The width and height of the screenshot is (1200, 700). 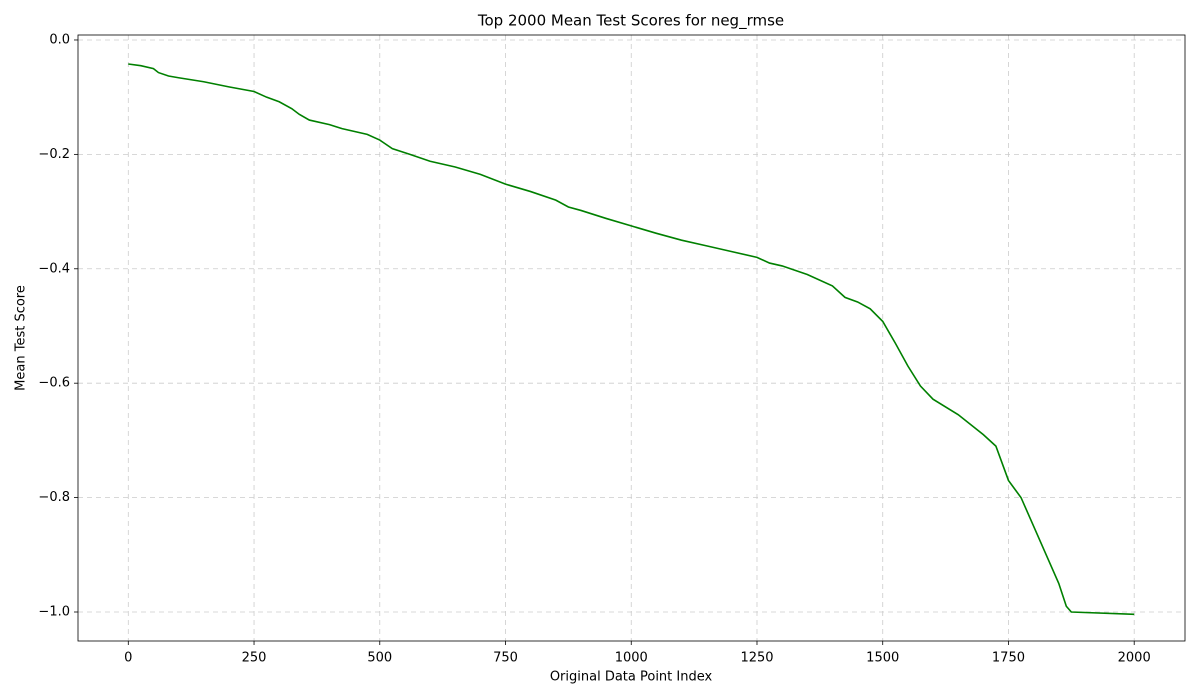 What do you see at coordinates (1134, 658) in the screenshot?
I see `x-tick-label: 2000` at bounding box center [1134, 658].